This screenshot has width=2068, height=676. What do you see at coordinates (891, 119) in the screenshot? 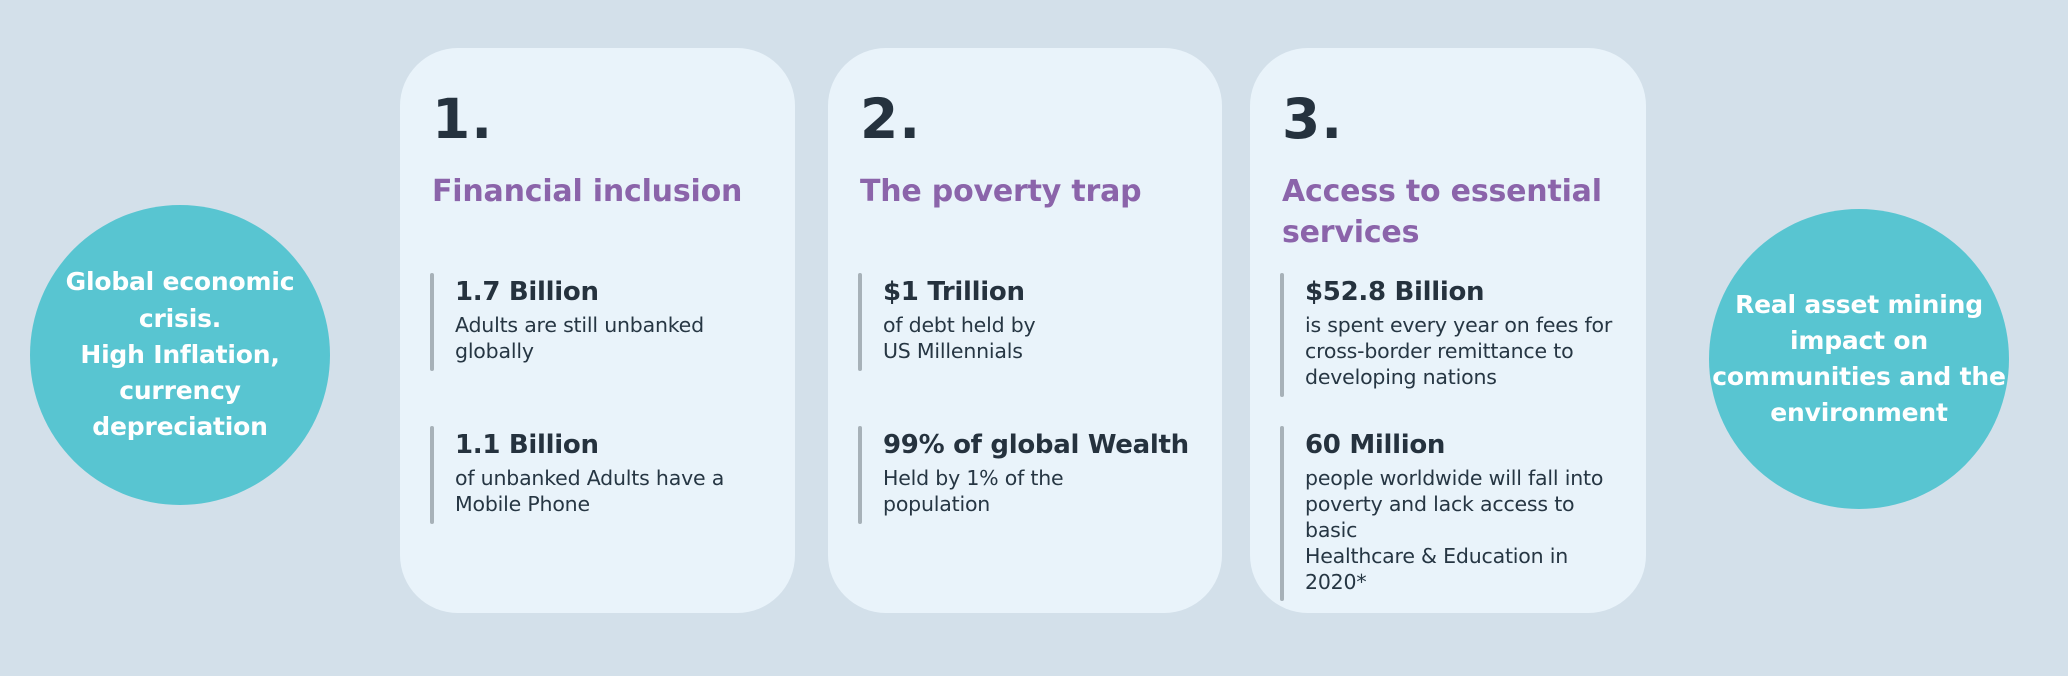
I see `card-number: 2.` at bounding box center [891, 119].